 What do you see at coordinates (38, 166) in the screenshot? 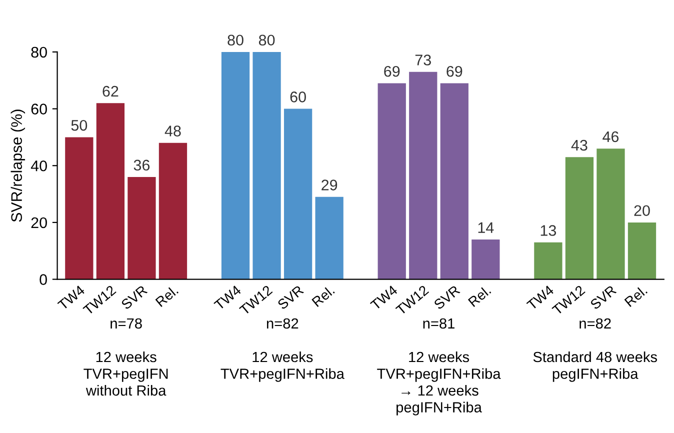
I see `y-tick-label: 40` at bounding box center [38, 166].